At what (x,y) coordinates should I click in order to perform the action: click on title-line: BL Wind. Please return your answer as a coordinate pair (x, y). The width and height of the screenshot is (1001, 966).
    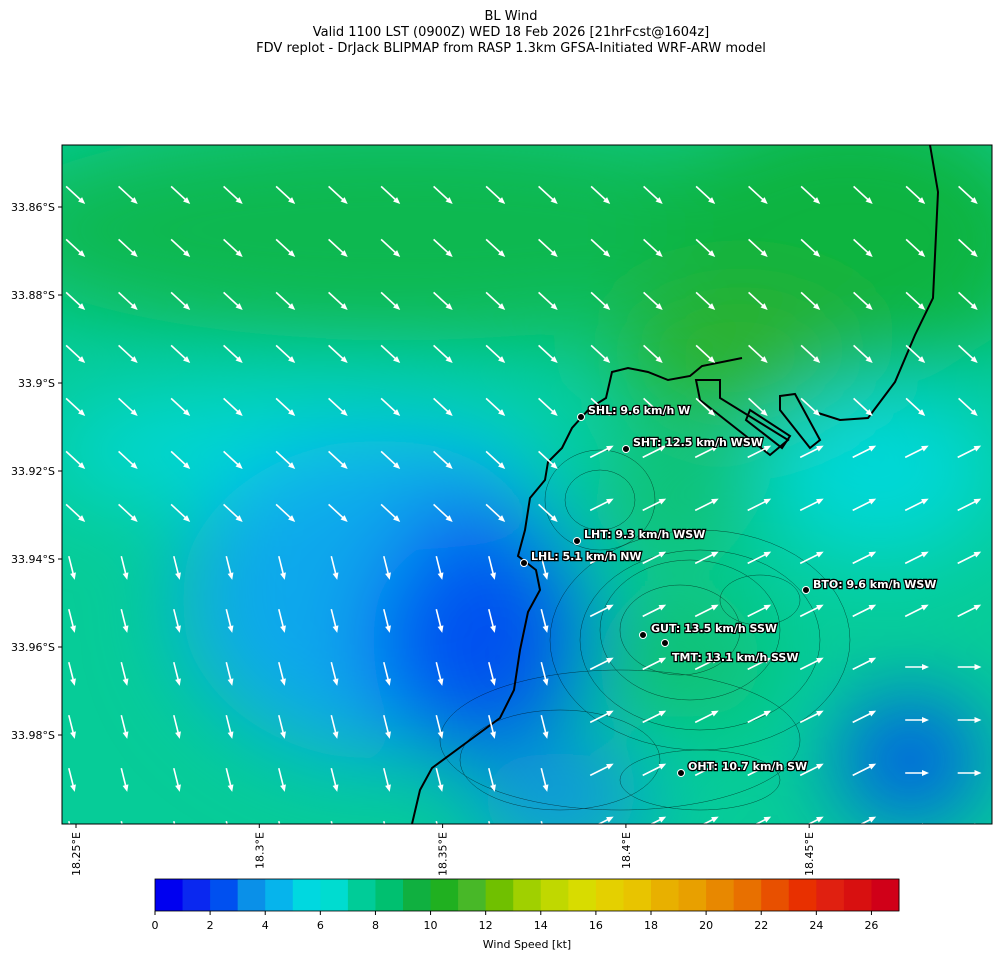
    Looking at the image, I should click on (511, 16).